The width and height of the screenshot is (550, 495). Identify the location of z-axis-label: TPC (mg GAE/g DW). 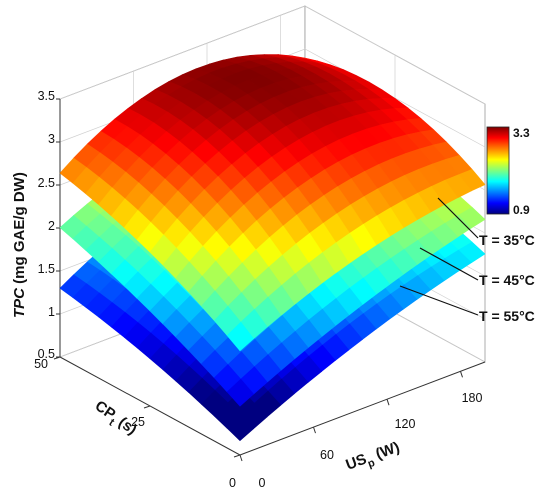
(19, 245).